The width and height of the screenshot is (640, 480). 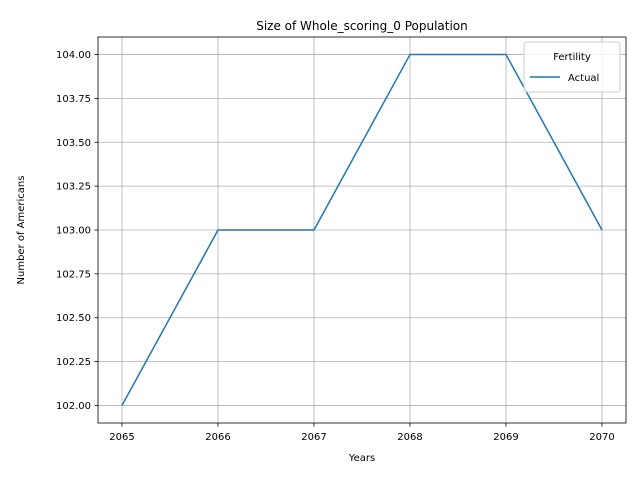 I want to click on x-tick-label: 2068, so click(x=409, y=437).